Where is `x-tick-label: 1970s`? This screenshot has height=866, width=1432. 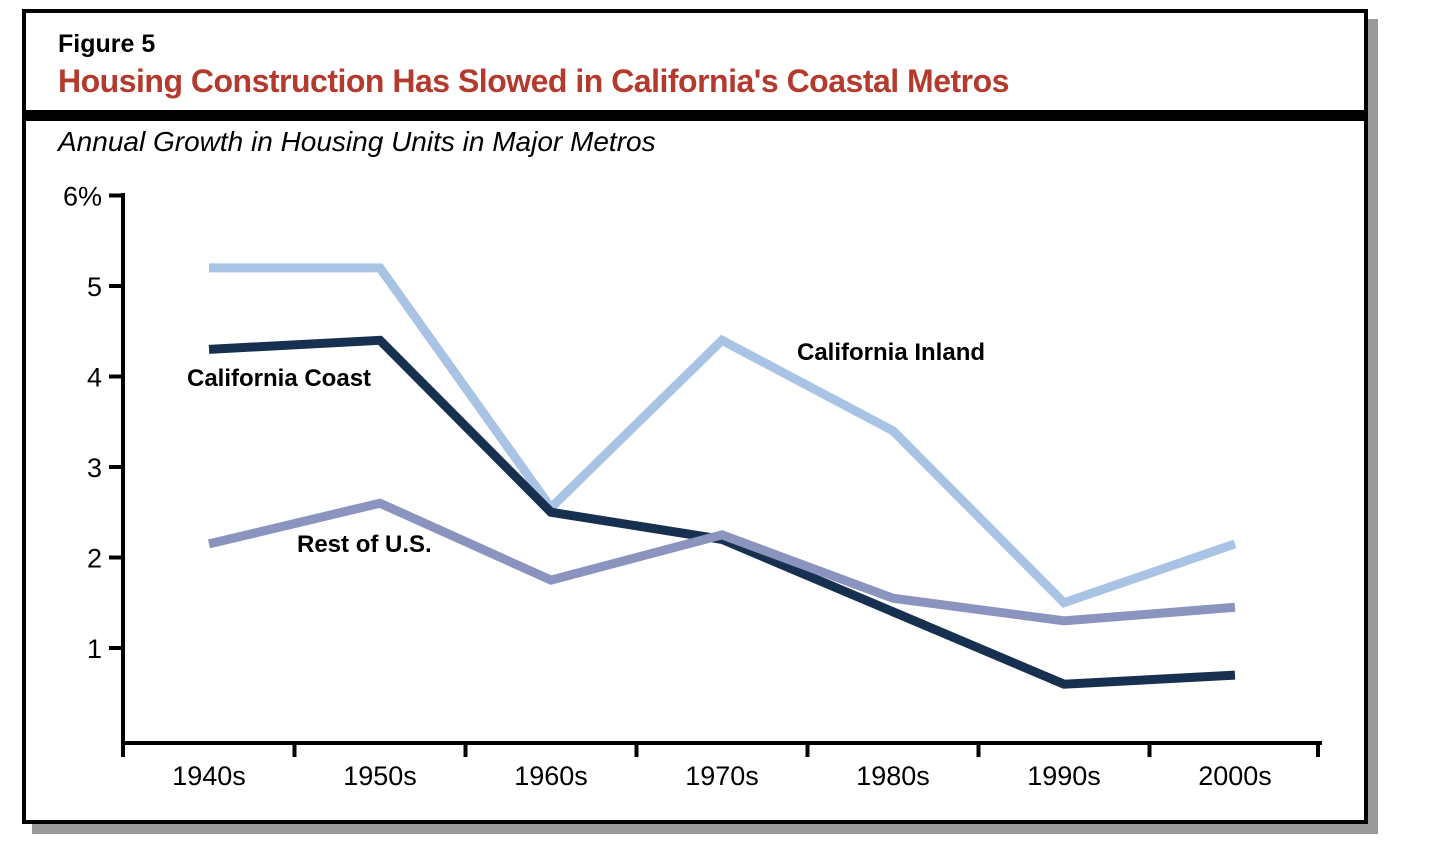 x-tick-label: 1970s is located at coordinates (722, 776).